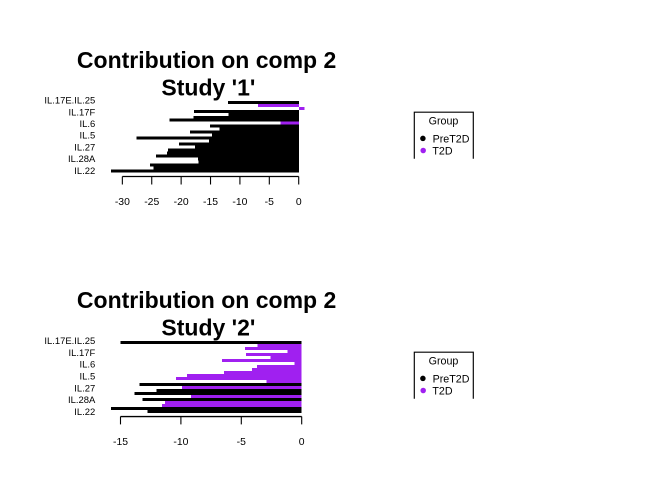 The image size is (672, 480). Describe the element at coordinates (208, 88) in the screenshot. I see `svg-text: Study '1'` at that location.